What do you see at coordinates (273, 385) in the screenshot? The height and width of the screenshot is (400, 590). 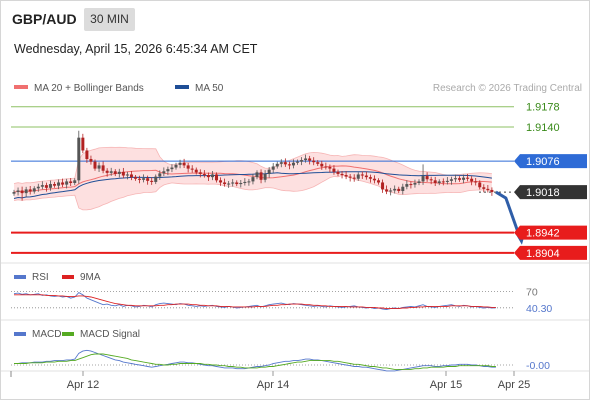 I see `x-tick-label-1: Apr 14` at bounding box center [273, 385].